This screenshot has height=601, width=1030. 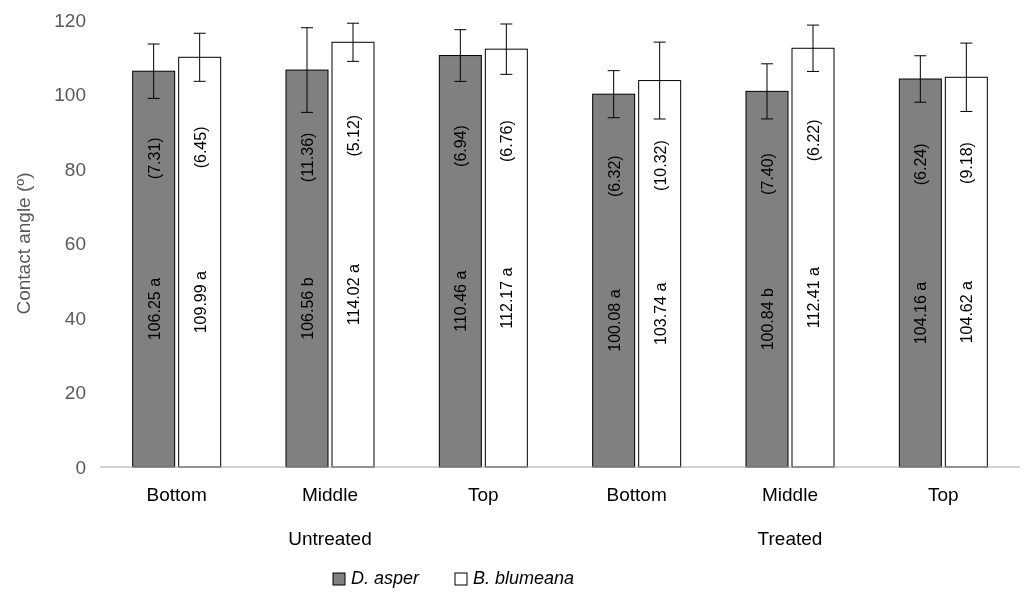 What do you see at coordinates (80, 467) in the screenshot?
I see `y-tick-label: 0` at bounding box center [80, 467].